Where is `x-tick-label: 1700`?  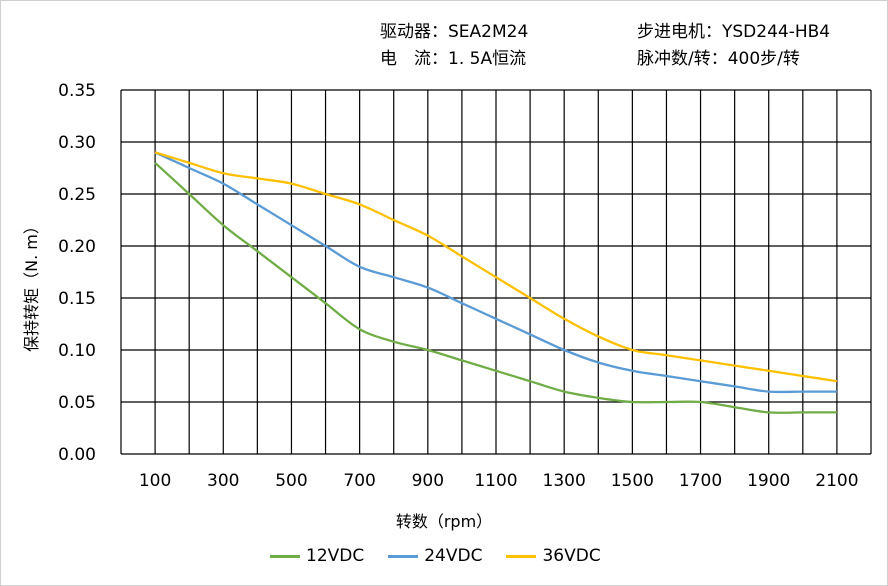
x-tick-label: 1700 is located at coordinates (700, 481).